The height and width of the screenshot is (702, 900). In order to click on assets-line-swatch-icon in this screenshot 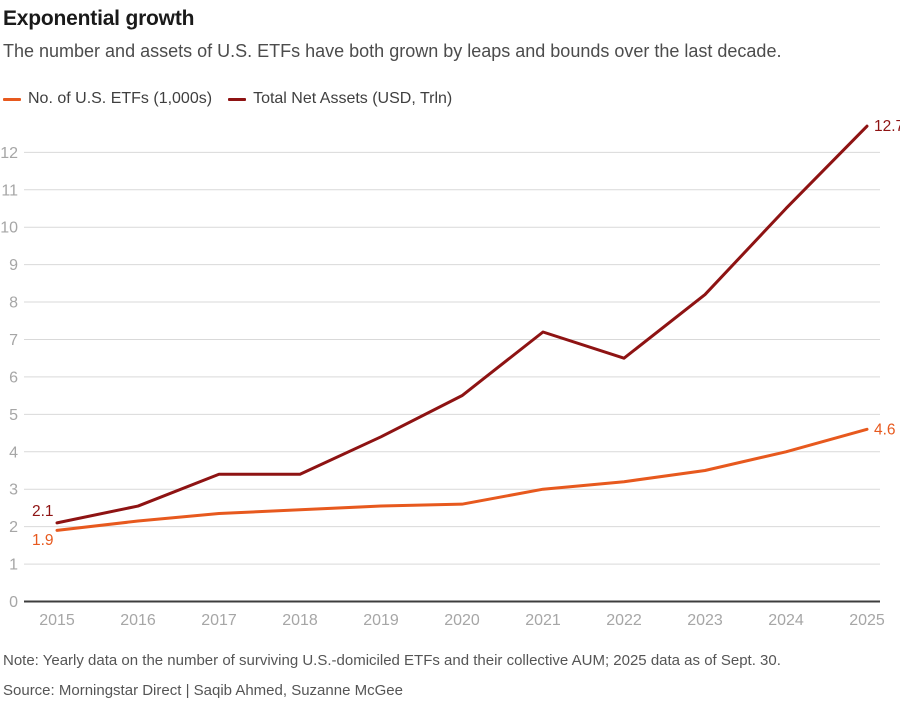, I will do `click(237, 99)`.